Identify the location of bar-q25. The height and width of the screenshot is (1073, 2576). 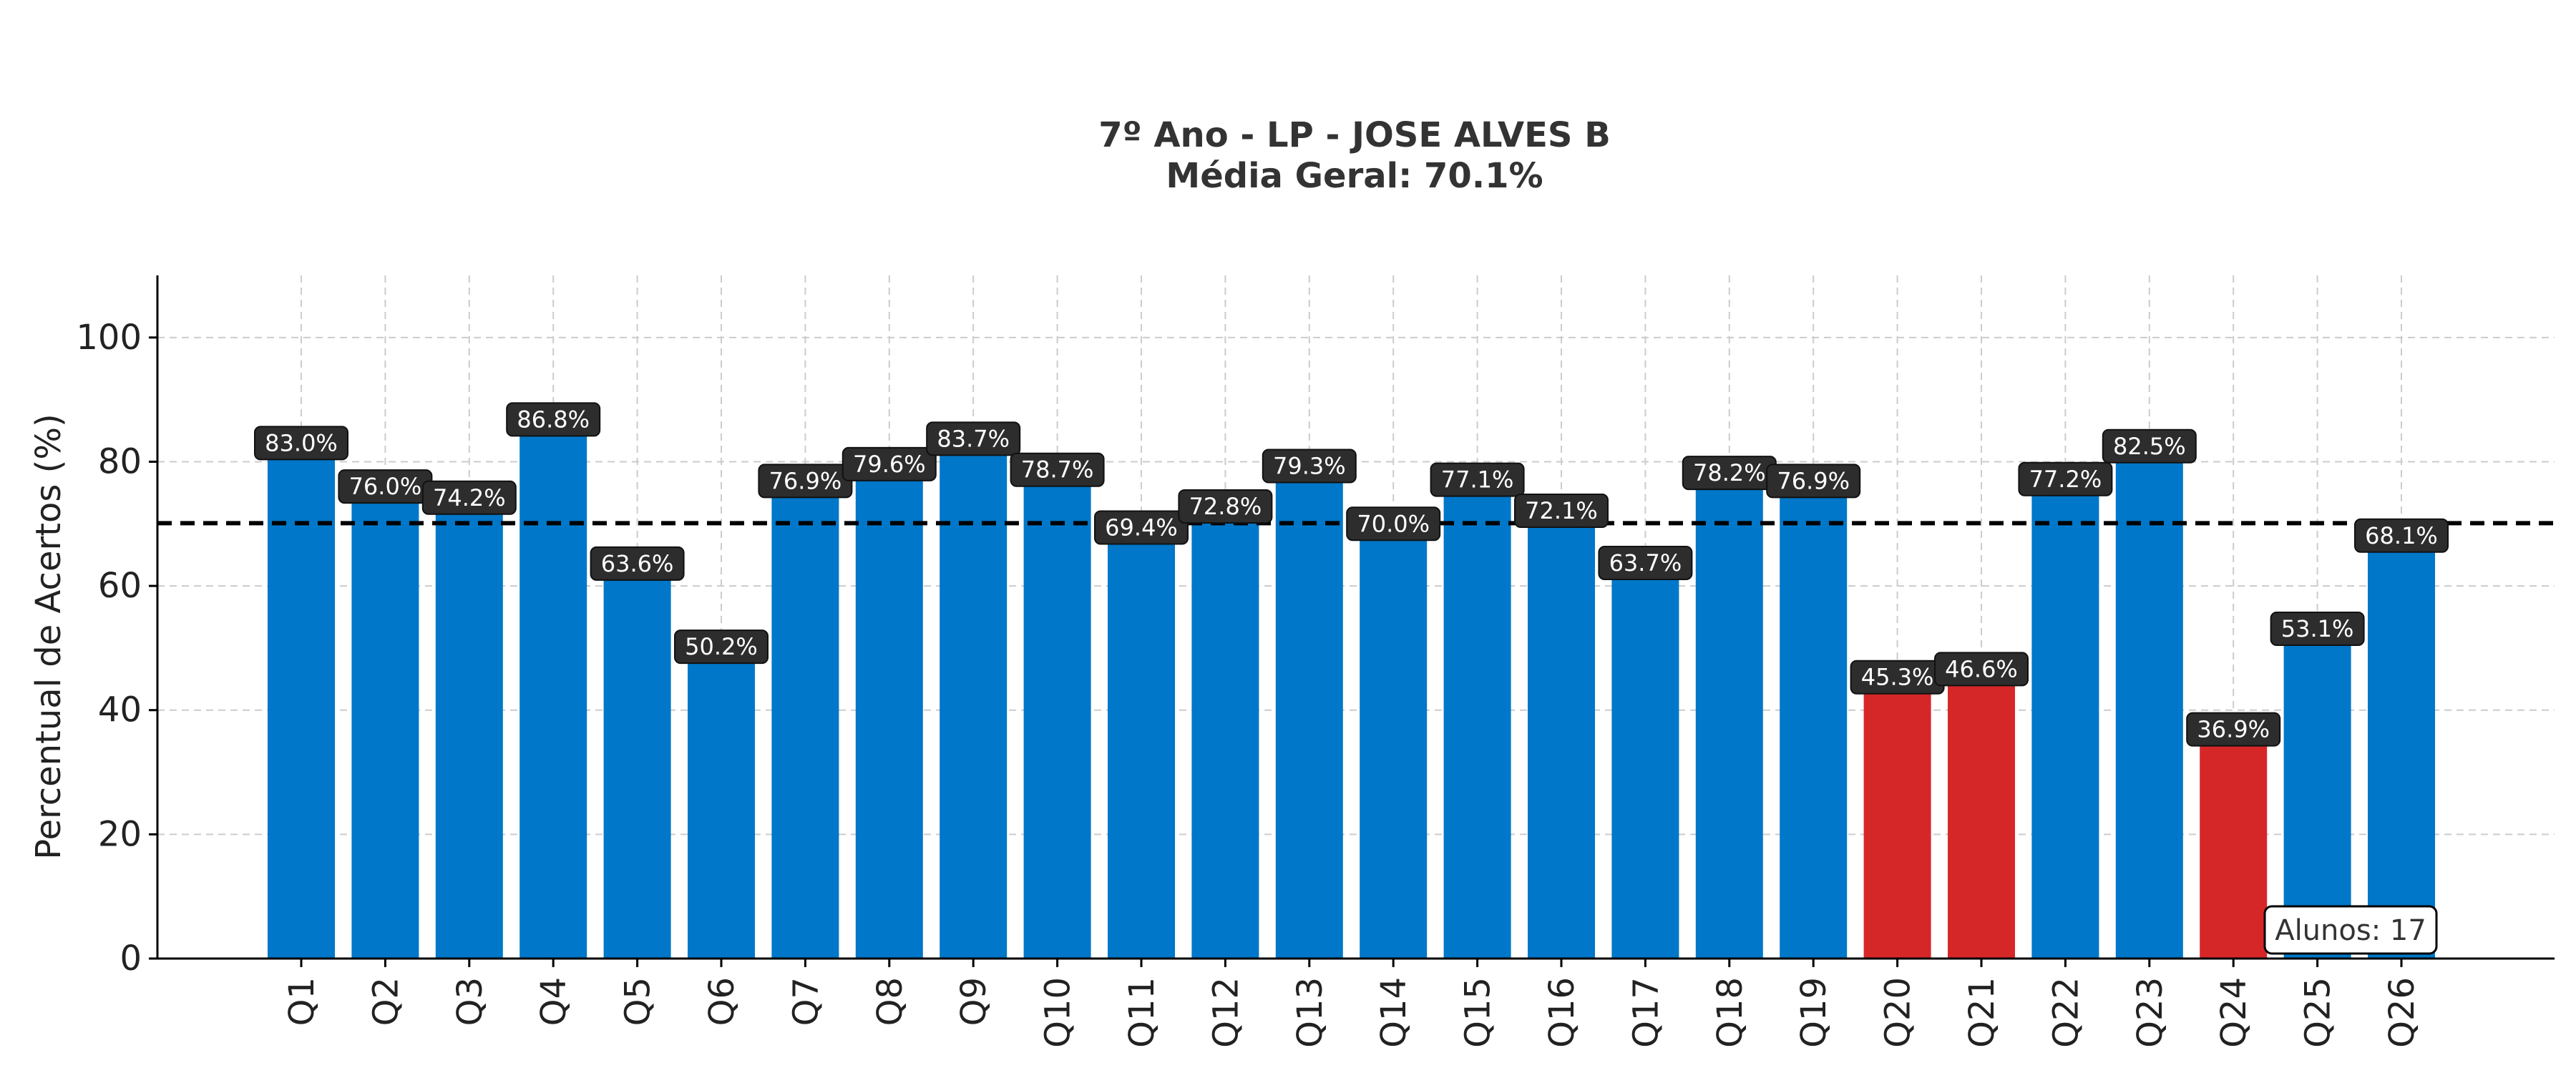
(2317, 793).